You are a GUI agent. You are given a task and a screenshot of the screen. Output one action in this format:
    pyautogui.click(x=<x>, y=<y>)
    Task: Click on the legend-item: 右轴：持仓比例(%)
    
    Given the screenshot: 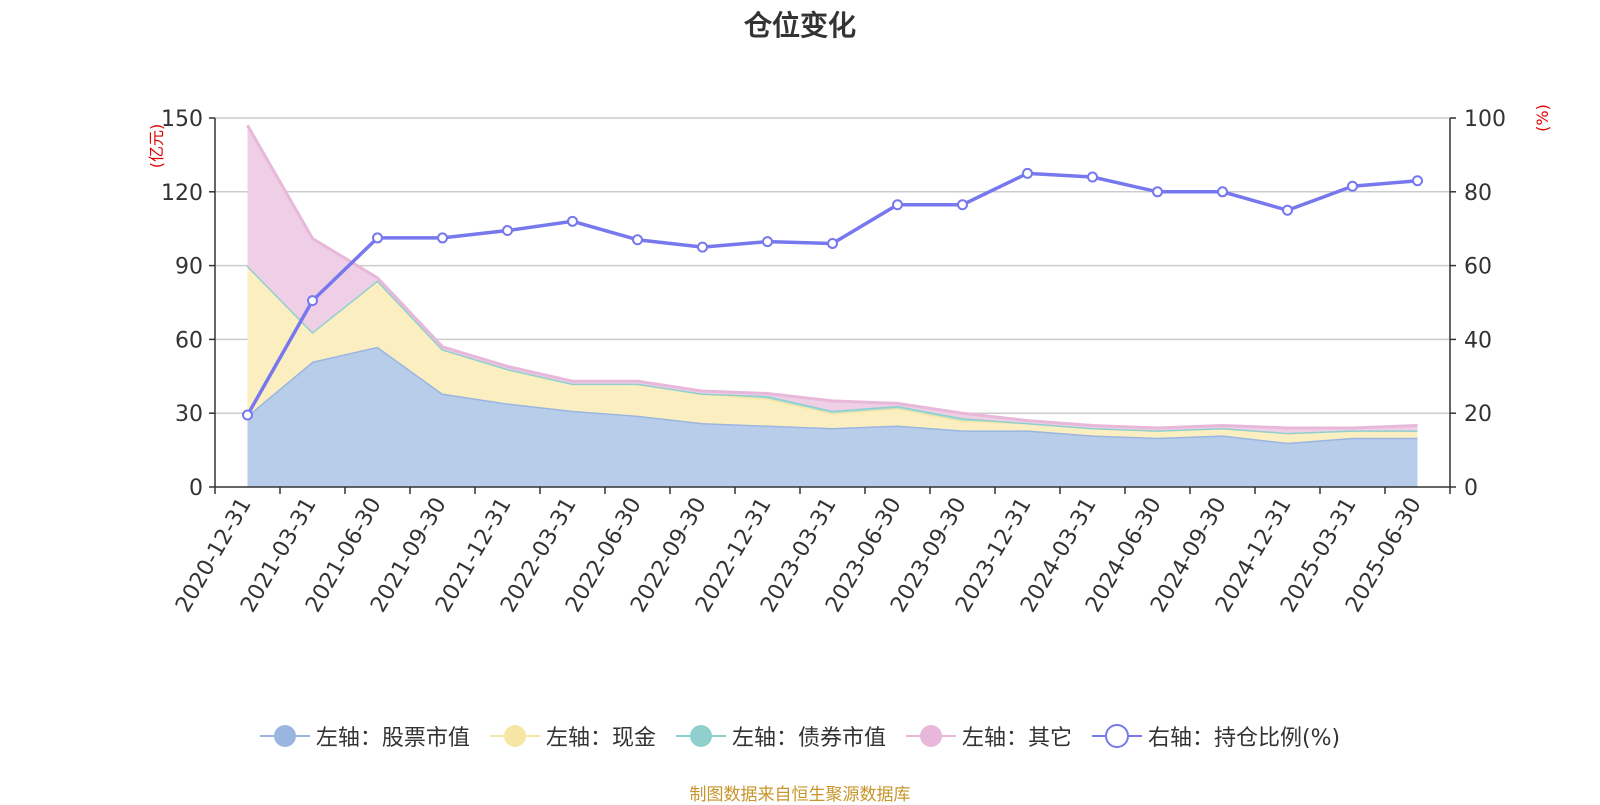 What is the action you would take?
    pyautogui.click(x=1216, y=736)
    